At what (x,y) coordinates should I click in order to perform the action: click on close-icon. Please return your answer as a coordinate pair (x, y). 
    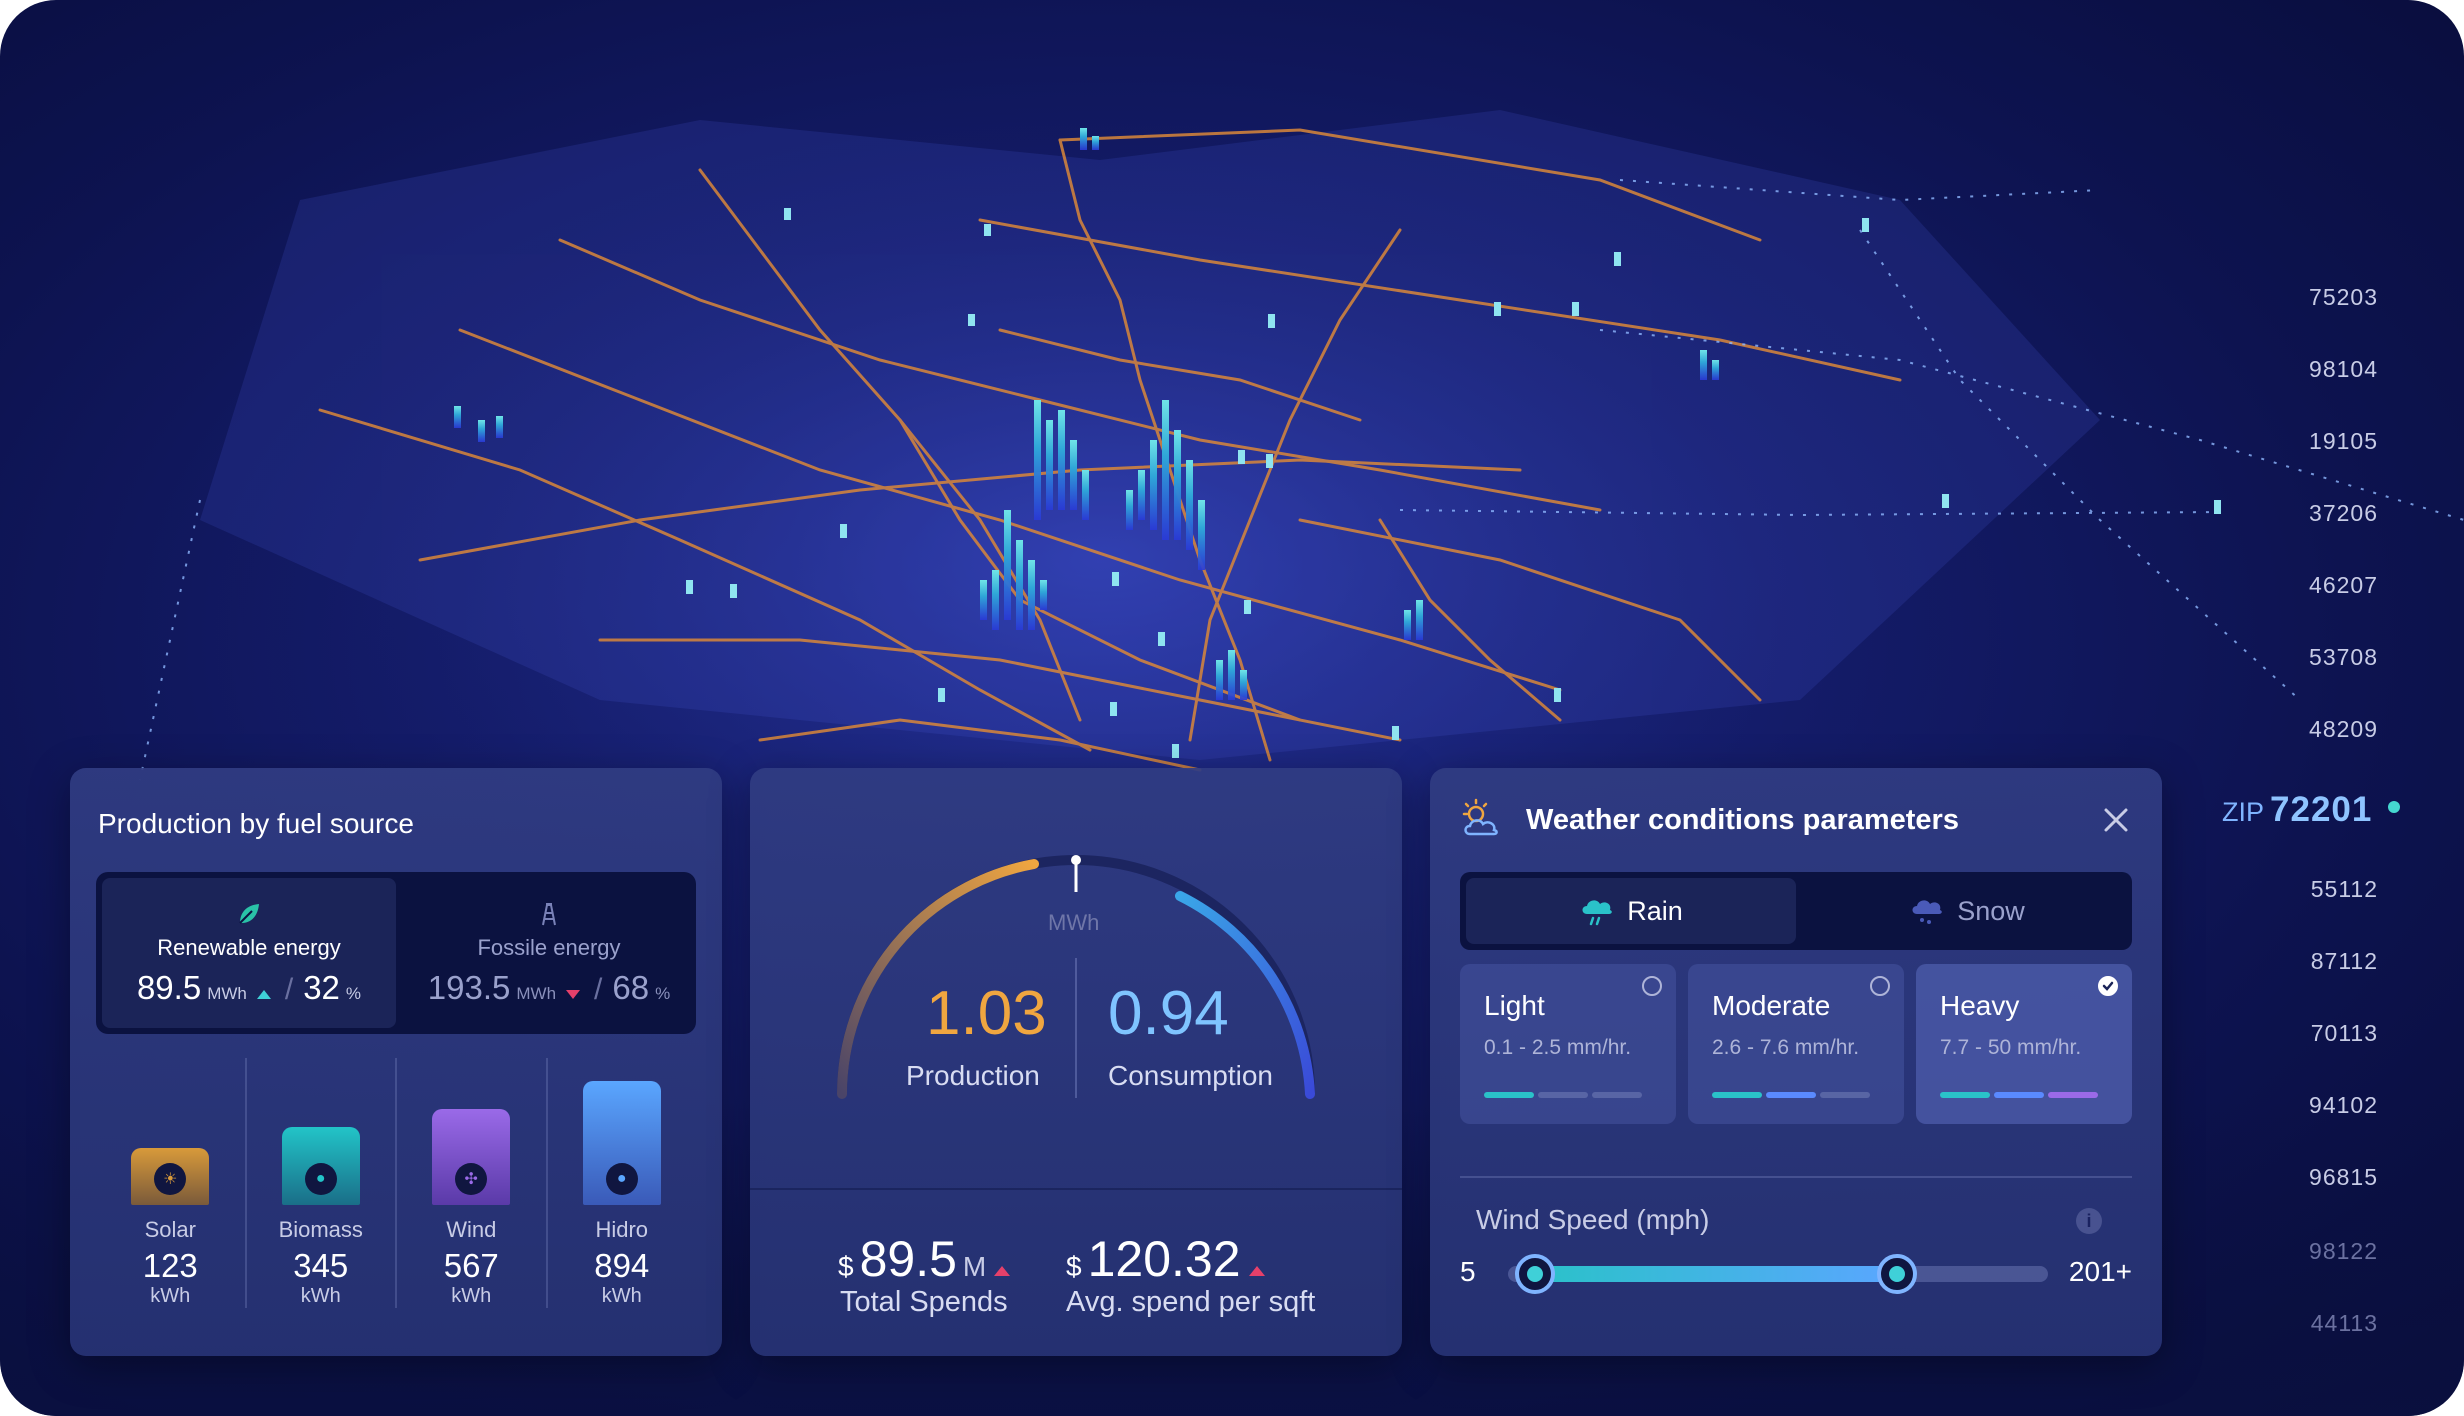
    Looking at the image, I should click on (2116, 820).